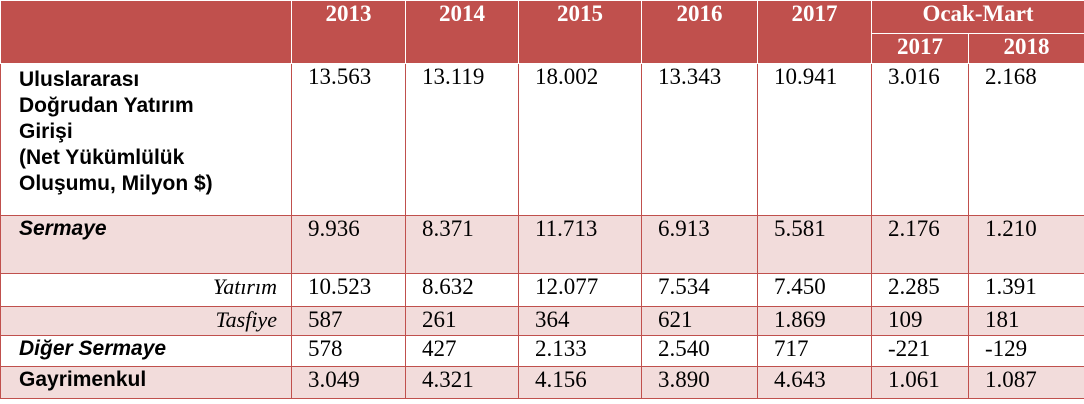  What do you see at coordinates (462, 32) in the screenshot?
I see `header-year: 2014` at bounding box center [462, 32].